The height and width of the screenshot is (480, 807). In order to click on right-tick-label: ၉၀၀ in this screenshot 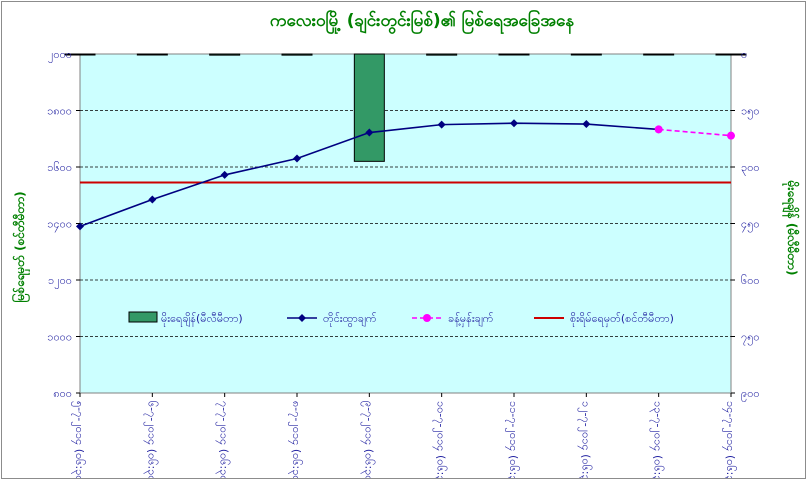, I will do `click(750, 394)`.